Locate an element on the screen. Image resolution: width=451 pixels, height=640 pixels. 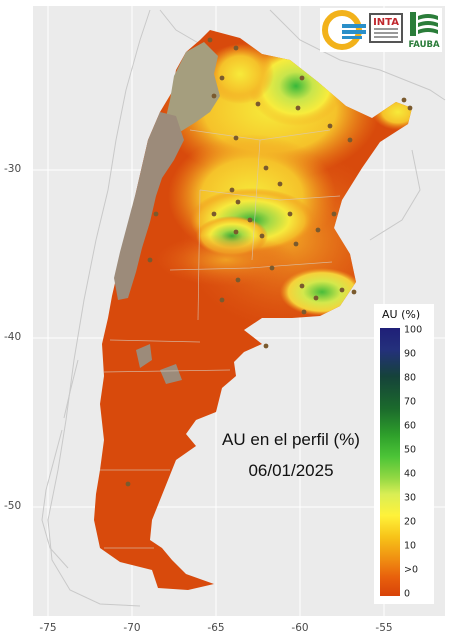
inta-logo-text: INTA is located at coordinates (386, 22).